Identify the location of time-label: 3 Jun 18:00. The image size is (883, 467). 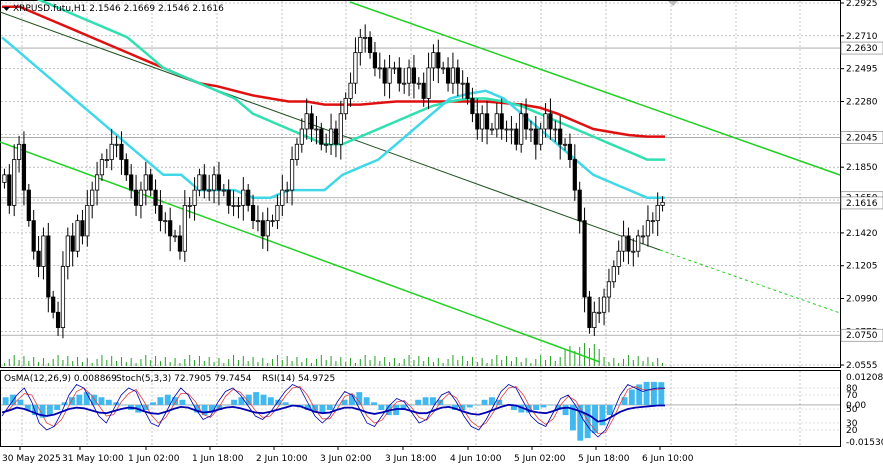
(411, 459).